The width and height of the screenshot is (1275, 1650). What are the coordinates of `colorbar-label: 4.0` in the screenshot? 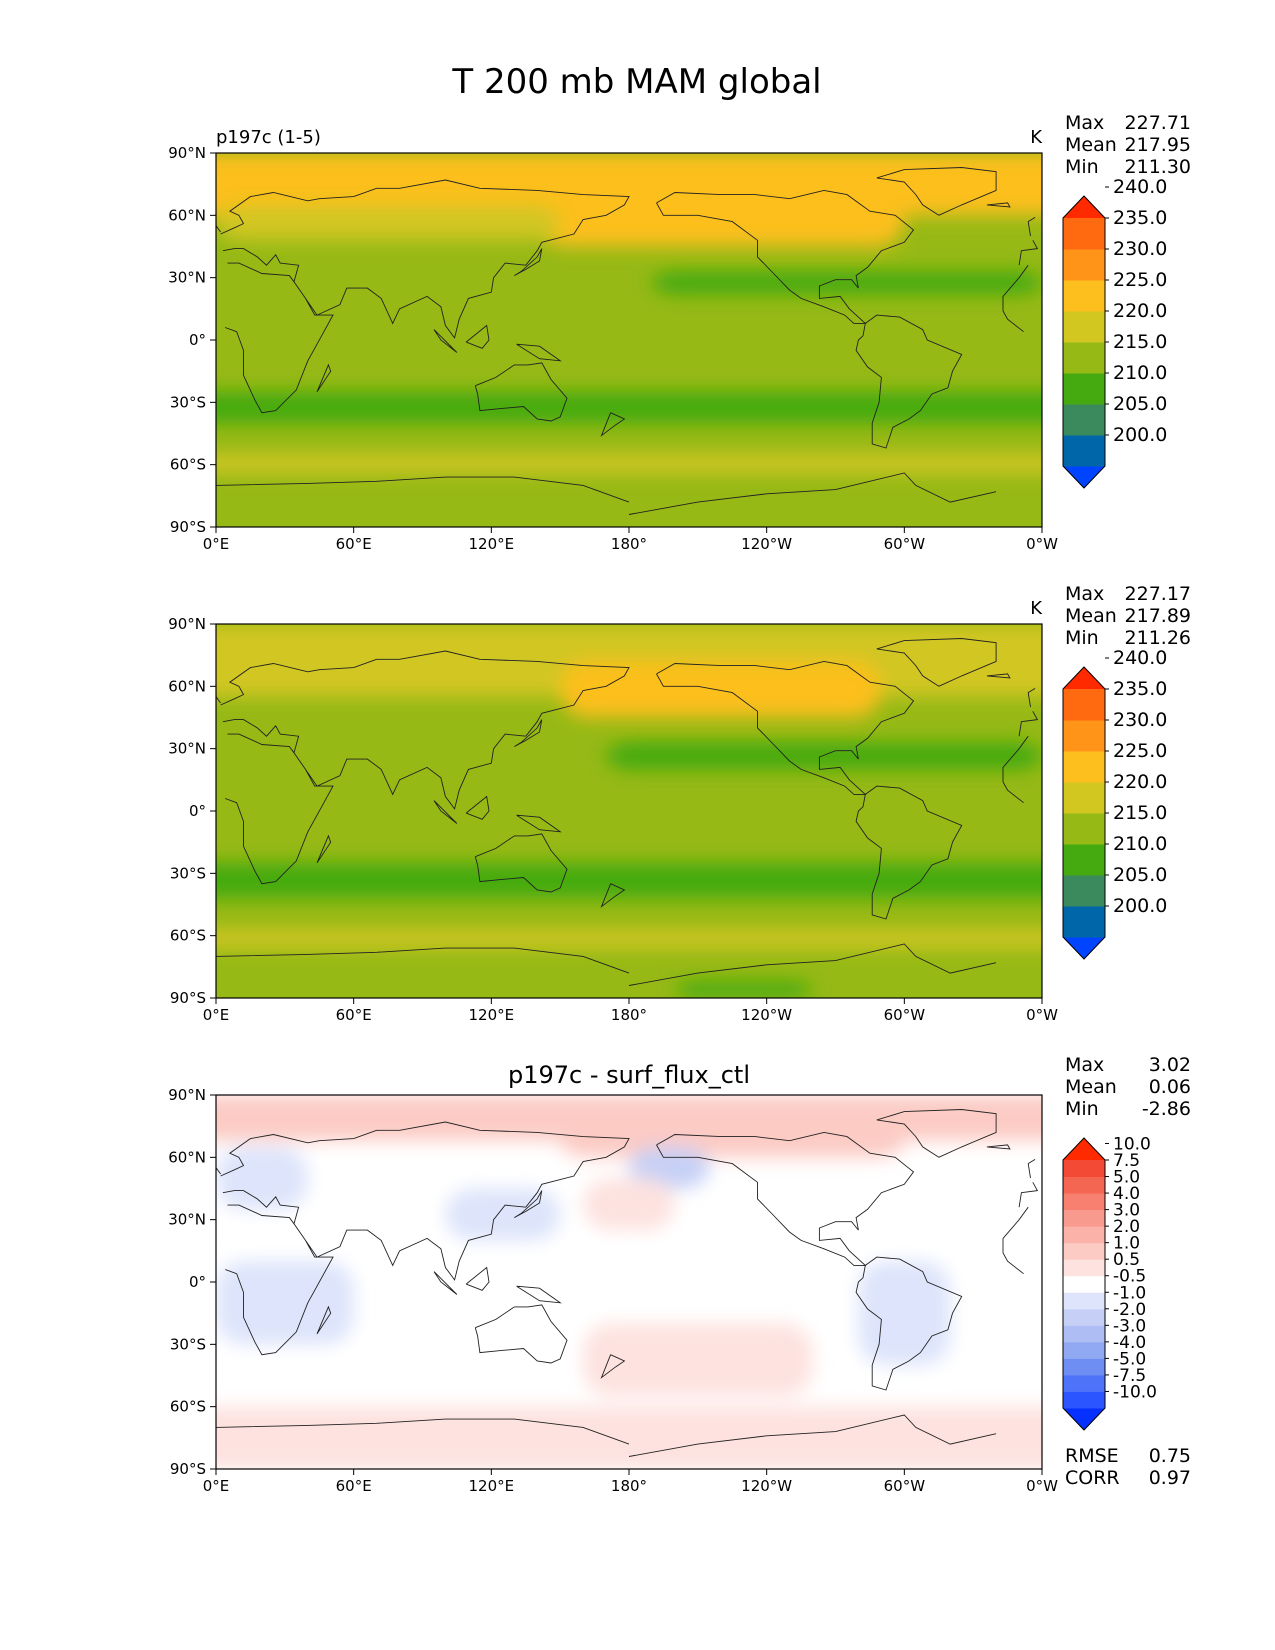 It's located at (1126, 1194).